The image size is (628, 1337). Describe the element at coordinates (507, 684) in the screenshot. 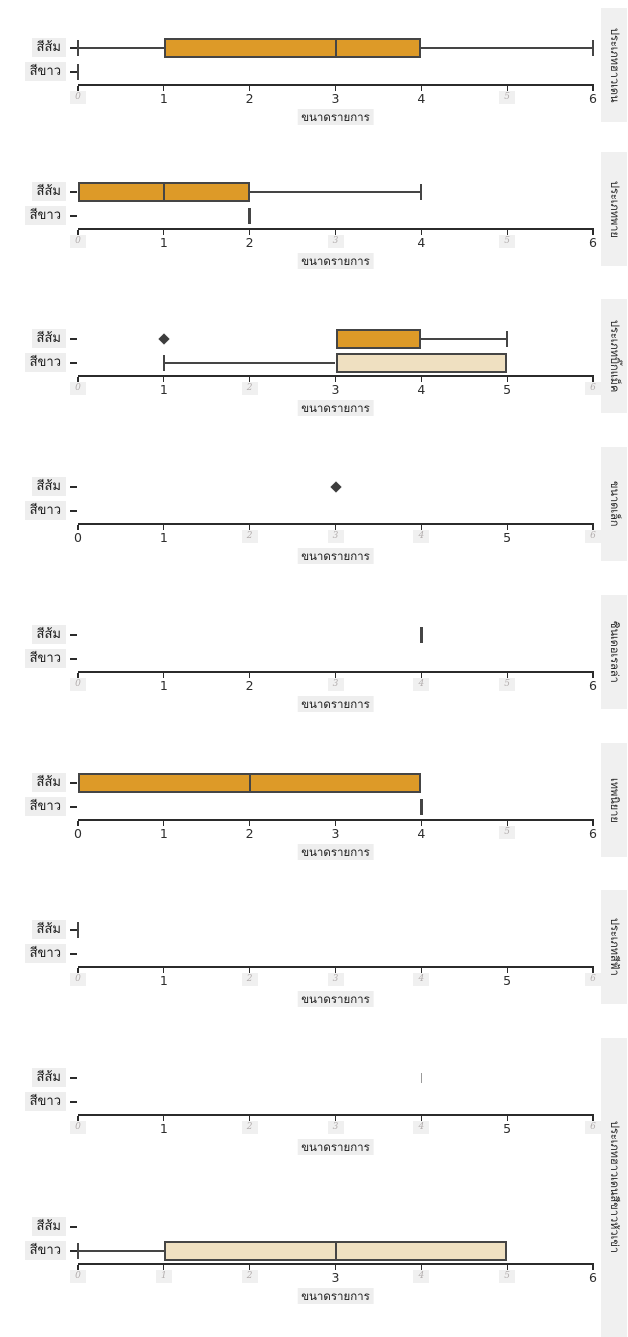

I see `panel-4-xtick-label-5-ghost: 5` at that location.